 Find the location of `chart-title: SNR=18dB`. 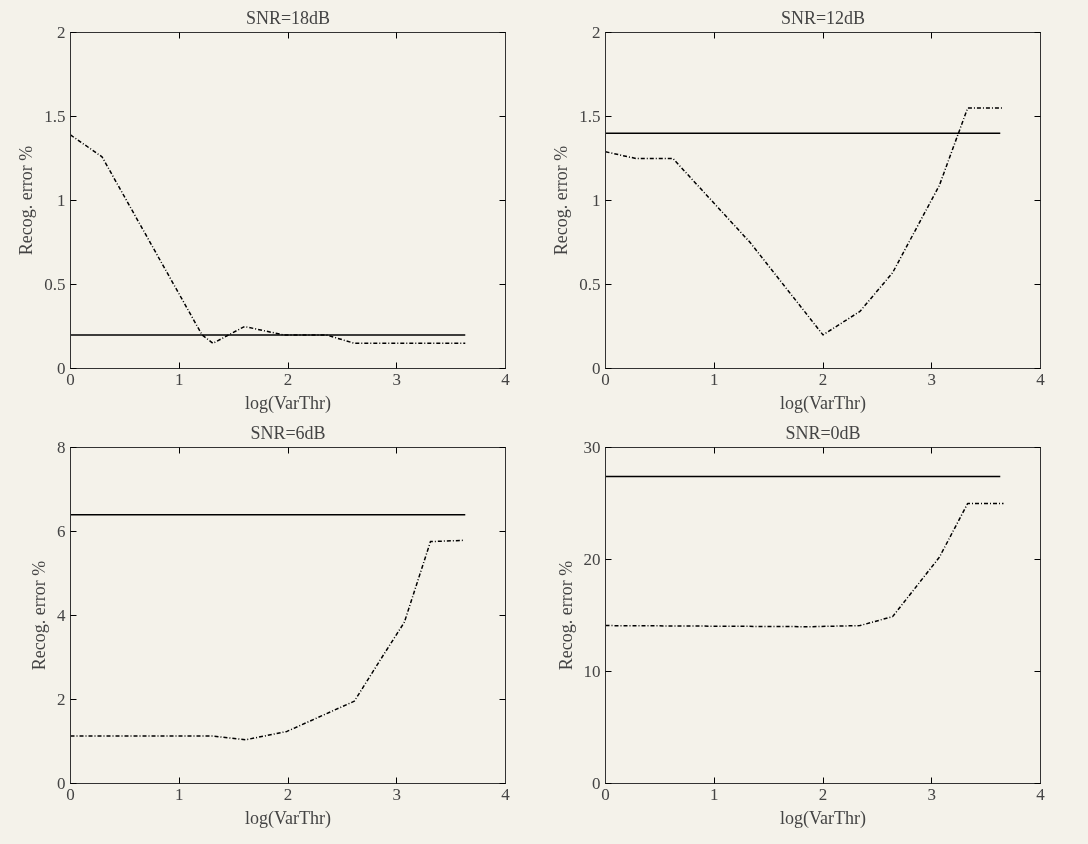

chart-title: SNR=18dB is located at coordinates (288, 17).